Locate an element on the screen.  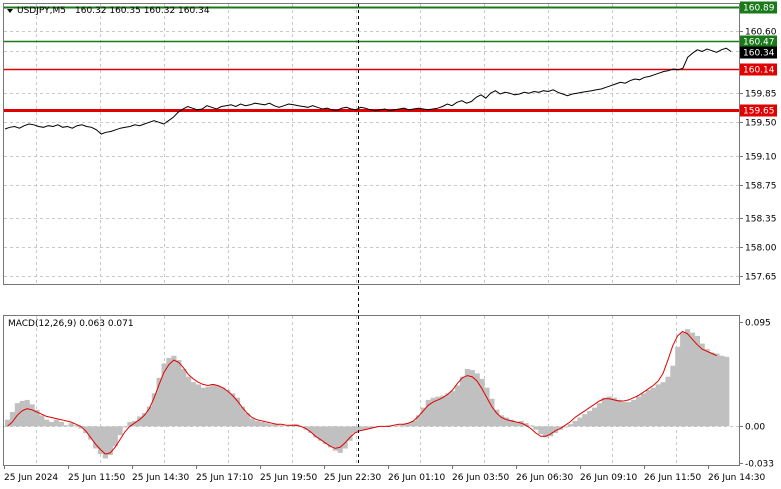
price-tick-label: 159.10 is located at coordinates (761, 158).